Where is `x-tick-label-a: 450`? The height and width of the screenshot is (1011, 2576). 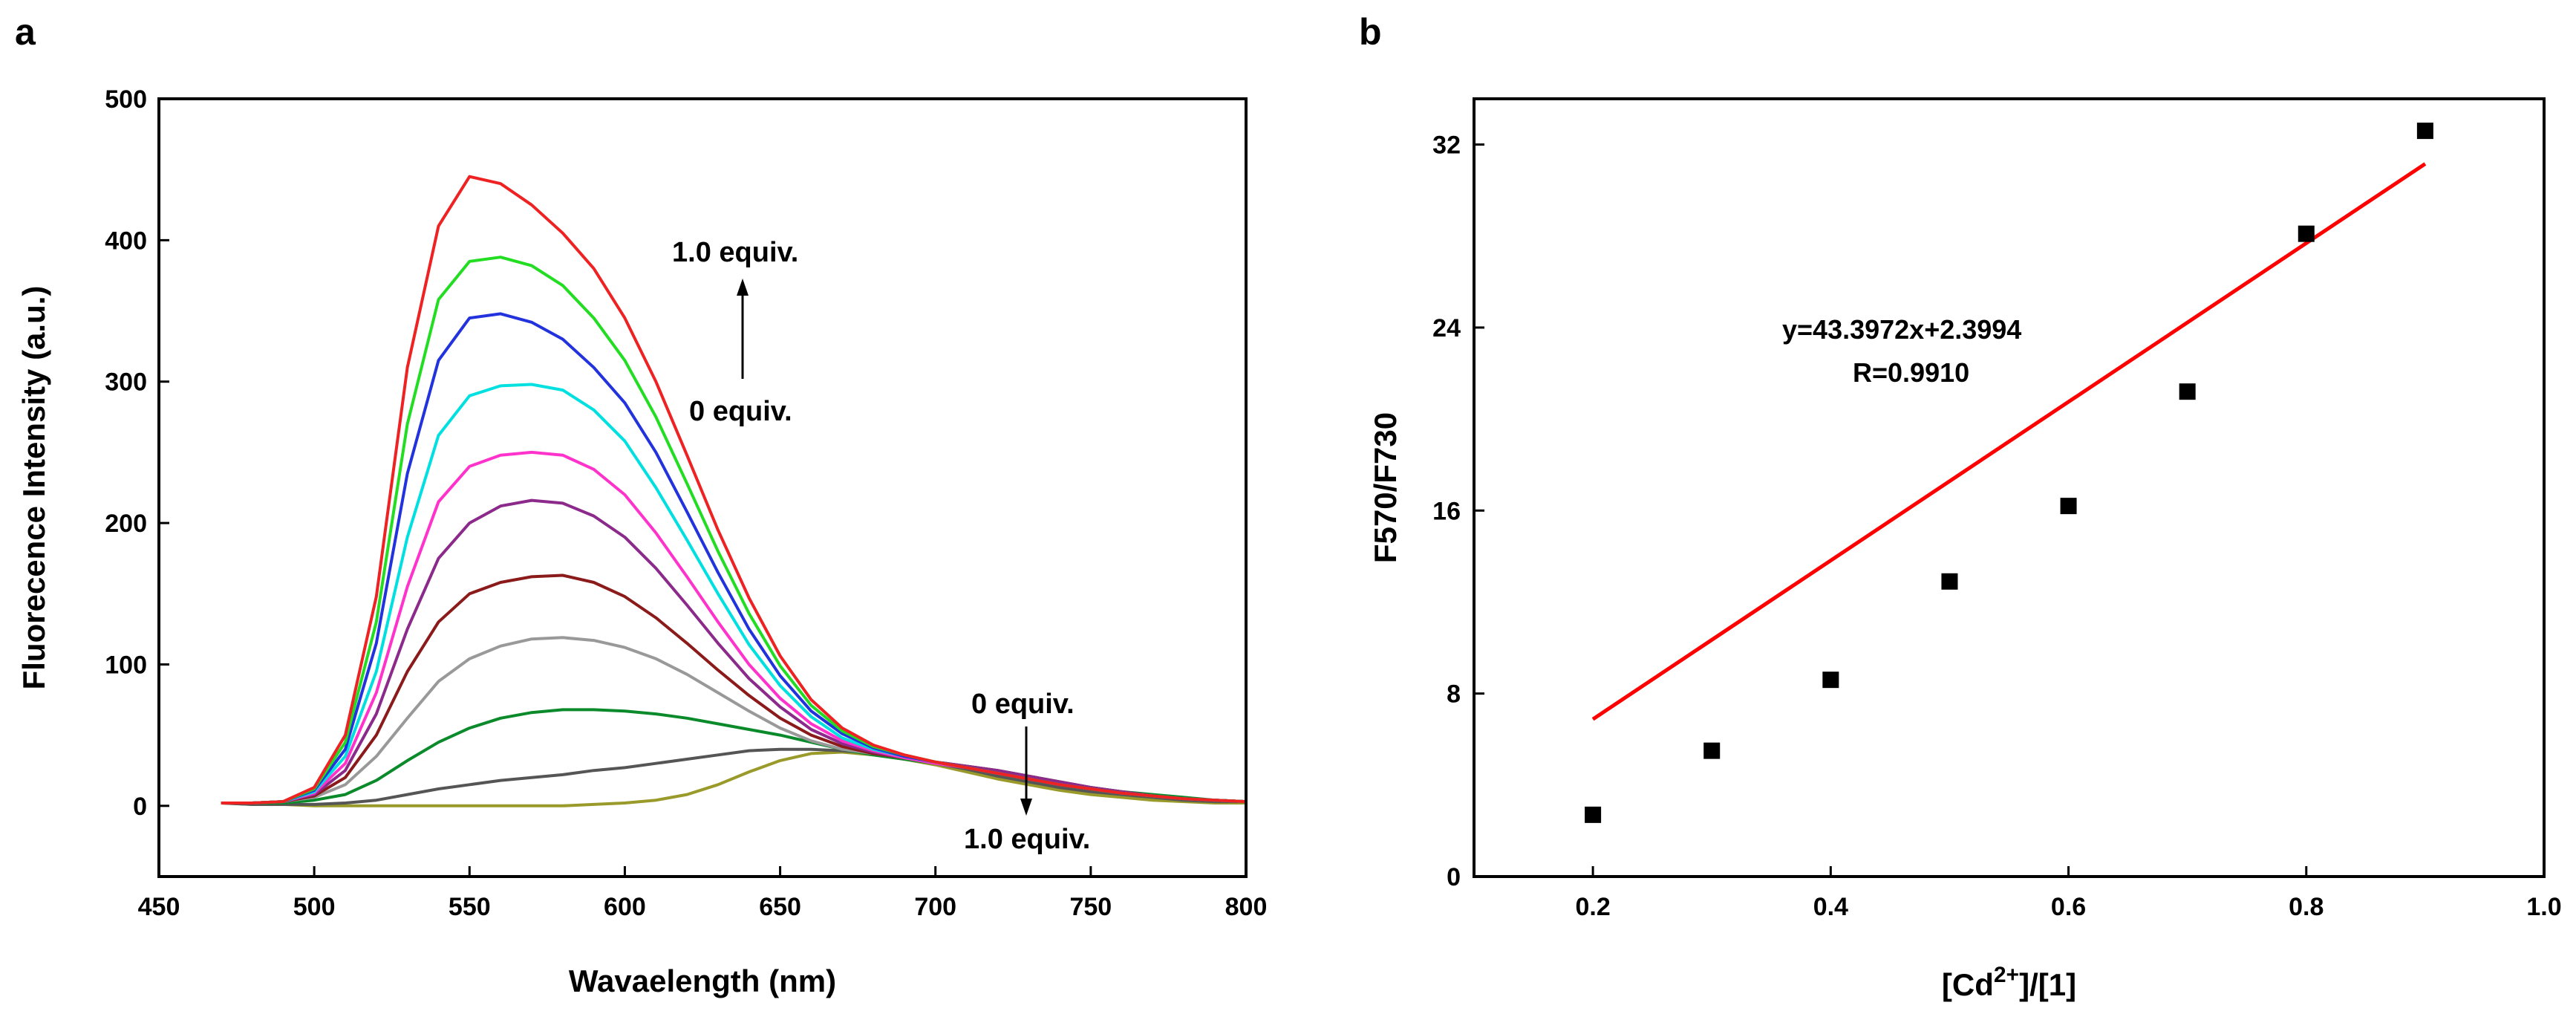
x-tick-label-a: 450 is located at coordinates (159, 907).